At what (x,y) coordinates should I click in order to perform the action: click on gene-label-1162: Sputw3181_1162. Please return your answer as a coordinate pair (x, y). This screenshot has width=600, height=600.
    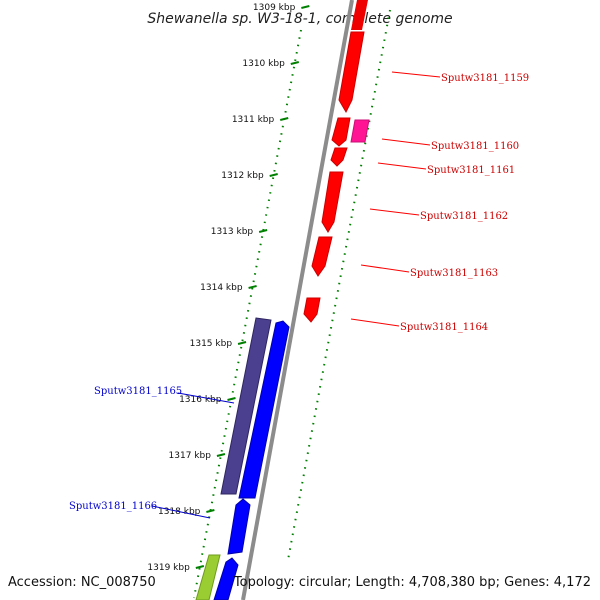
    Looking at the image, I should click on (464, 216).